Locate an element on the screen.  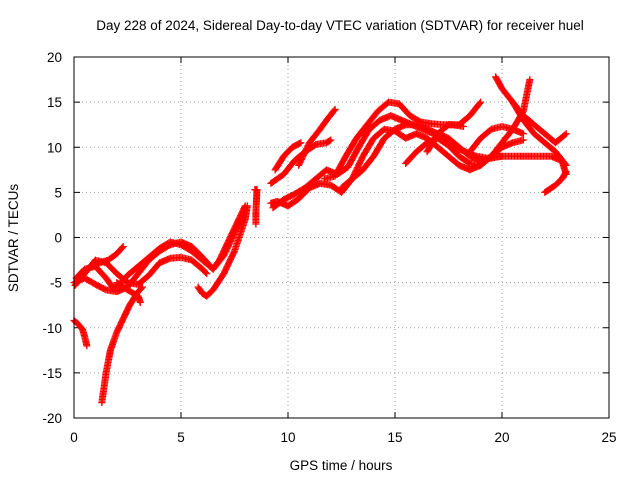
series-track-u is located at coordinates (539, 133).